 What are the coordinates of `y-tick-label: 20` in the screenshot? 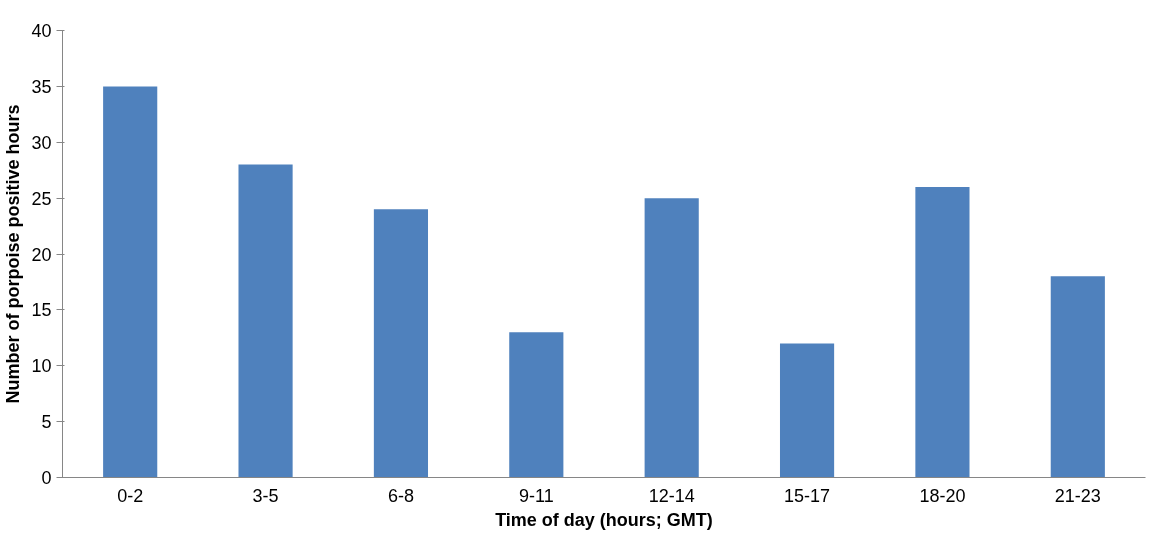 It's located at (41, 254).